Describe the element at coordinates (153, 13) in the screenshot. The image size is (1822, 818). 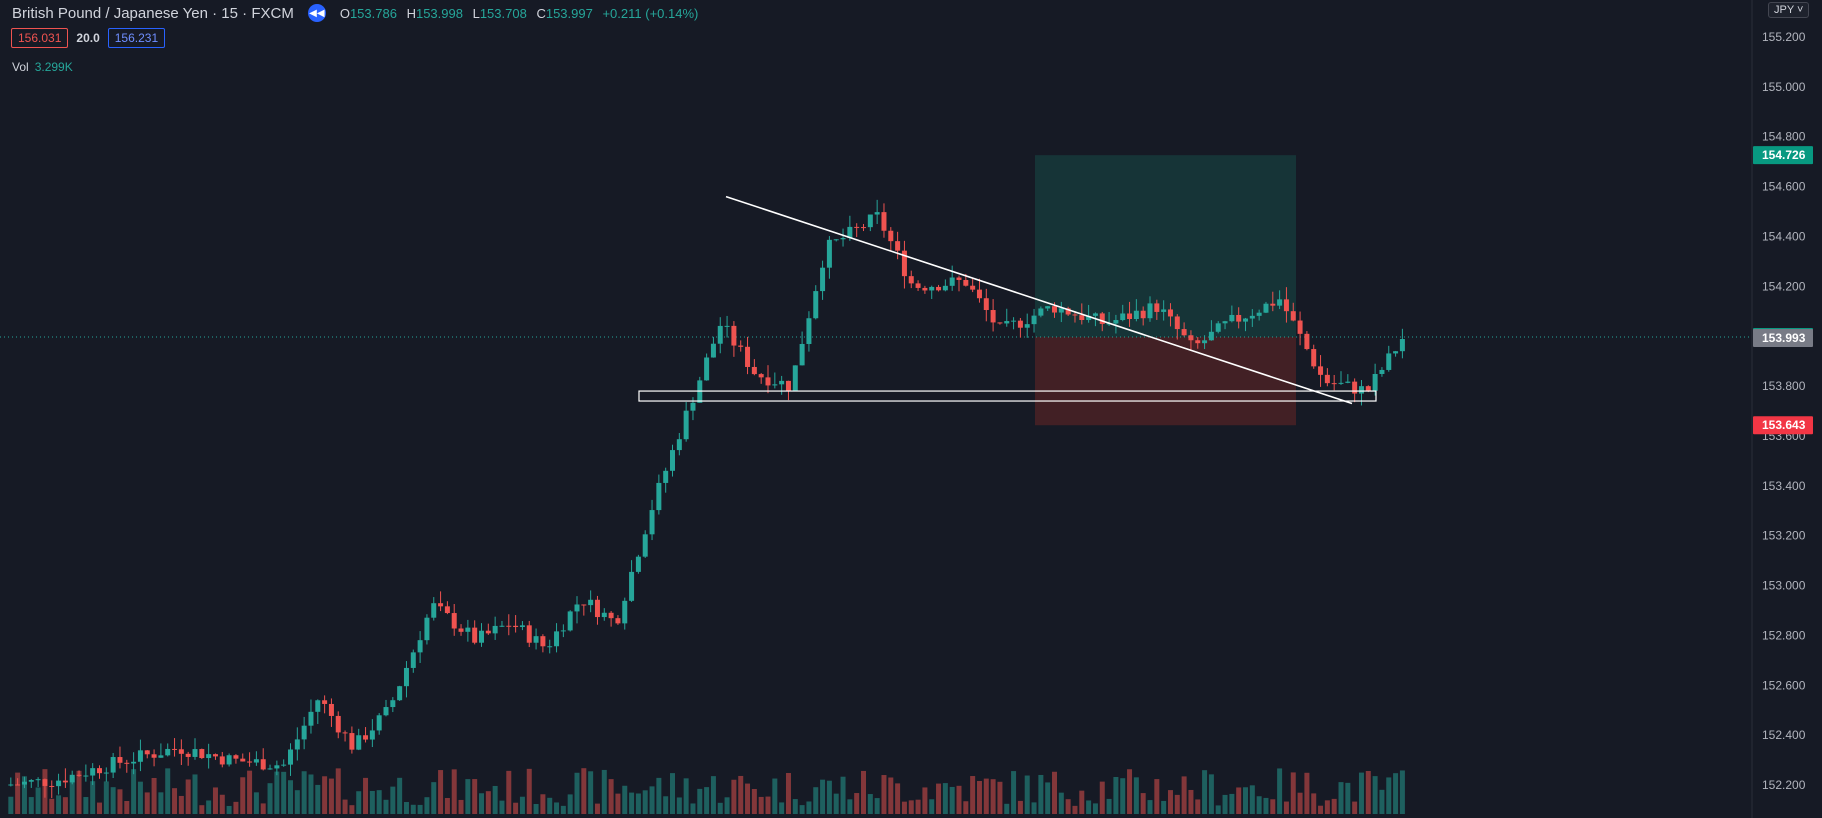
I see `symbol-title: British Pound / Japanese Yen · 15 · FXCM` at that location.